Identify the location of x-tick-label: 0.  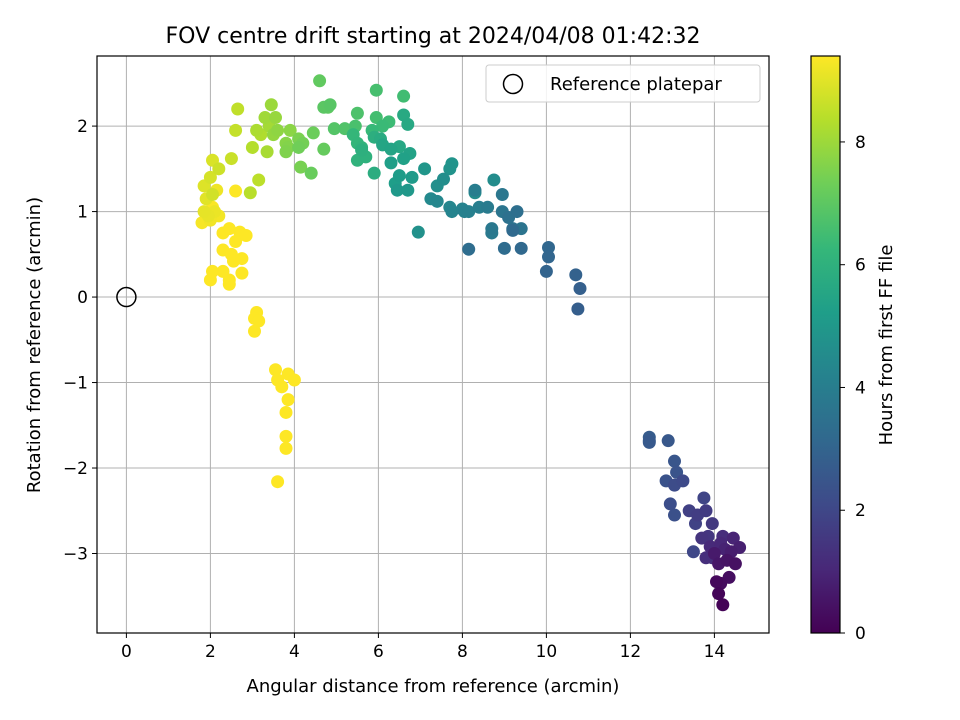
(126, 652).